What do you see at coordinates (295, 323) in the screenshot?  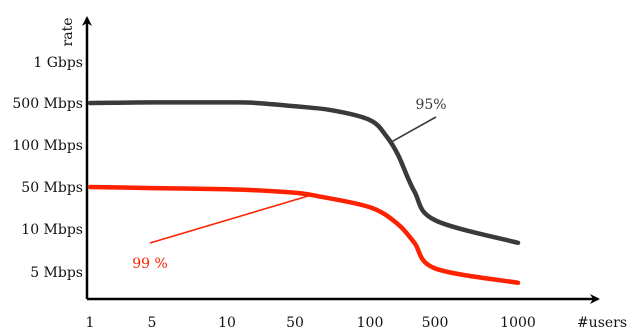 I see `x-tick-label: 50` at bounding box center [295, 323].